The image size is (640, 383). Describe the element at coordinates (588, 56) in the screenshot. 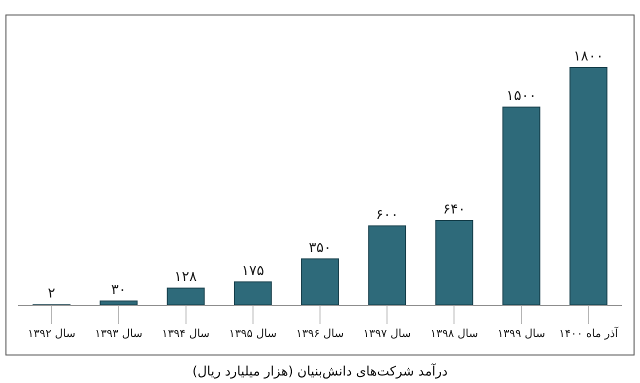

I see `data-label: ۱۸۰۰` at that location.